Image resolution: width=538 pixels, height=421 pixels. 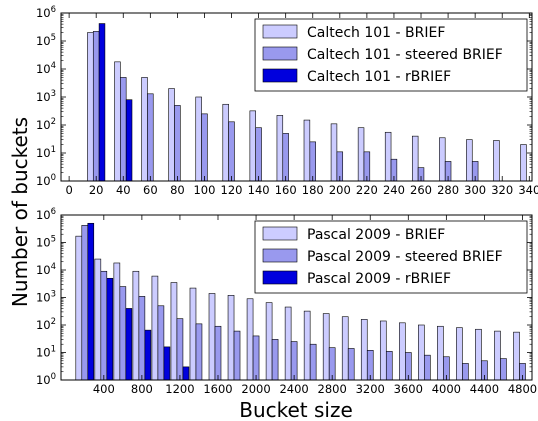 What do you see at coordinates (150, 190) in the screenshot?
I see `x-tick-label: 60` at bounding box center [150, 190].